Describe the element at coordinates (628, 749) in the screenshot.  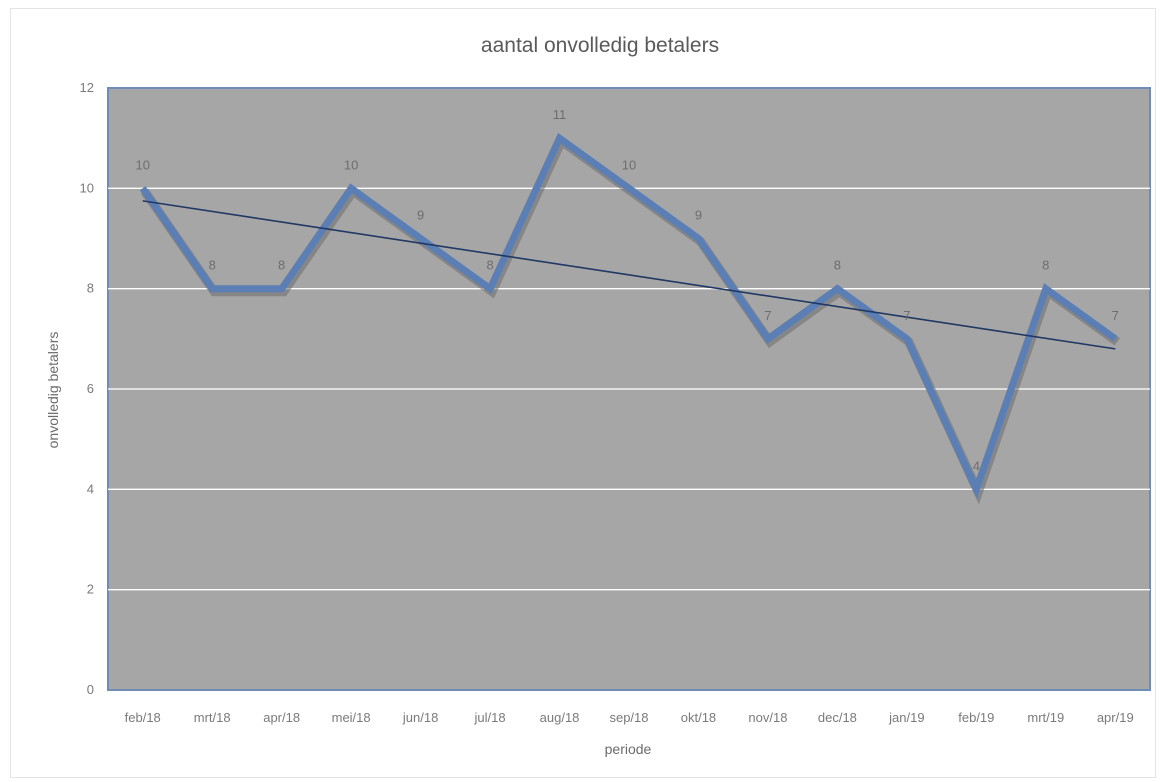
I see `x-axis-title: periode` at that location.